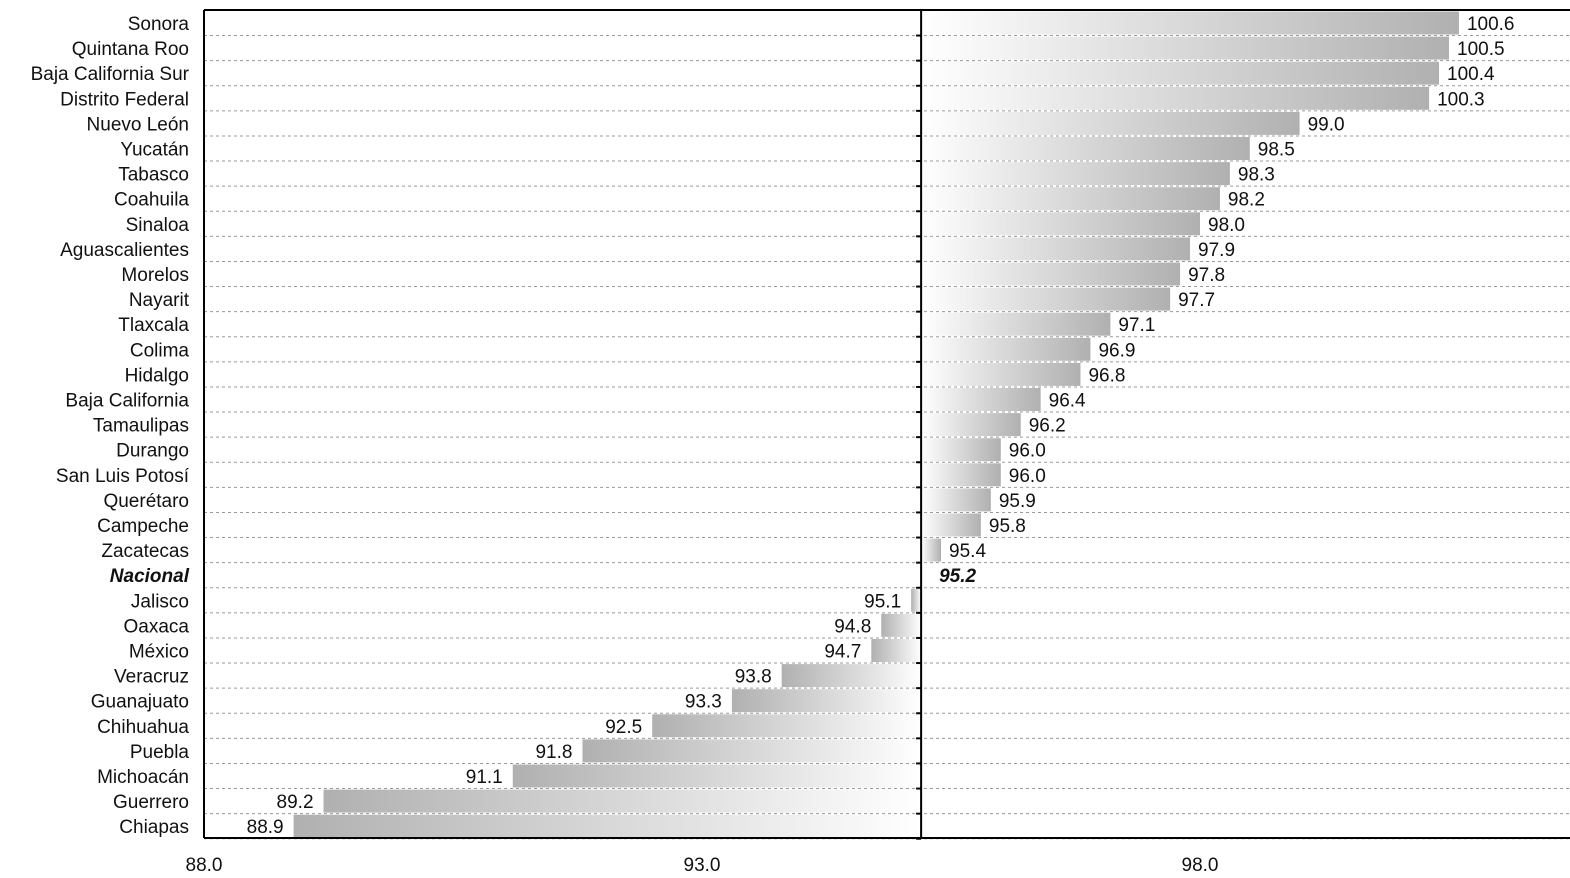 The image size is (1570, 878). What do you see at coordinates (1481, 49) in the screenshot?
I see `value-label: 100.5` at bounding box center [1481, 49].